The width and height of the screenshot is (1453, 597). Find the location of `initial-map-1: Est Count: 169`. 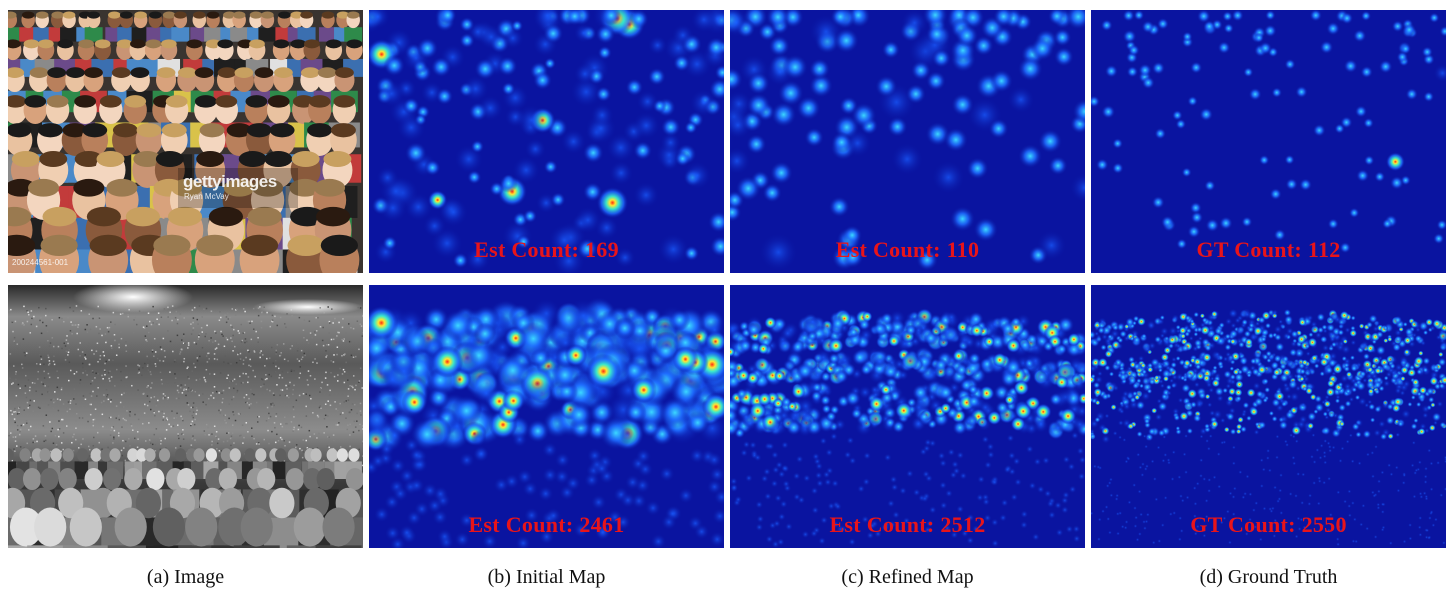

initial-map-1: Est Count: 169 is located at coordinates (546, 141).